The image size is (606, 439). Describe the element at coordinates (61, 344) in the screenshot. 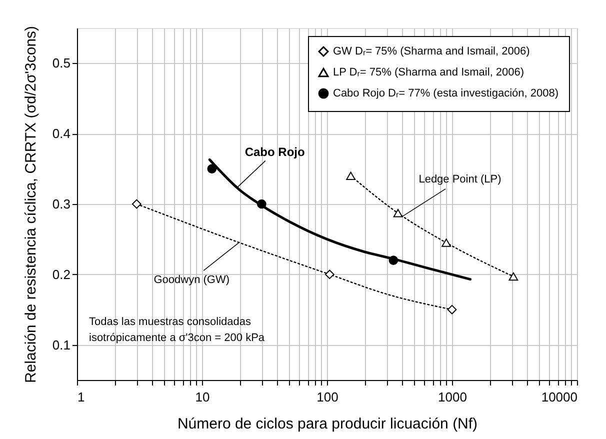

I see `y-tick-label: 0.1` at that location.